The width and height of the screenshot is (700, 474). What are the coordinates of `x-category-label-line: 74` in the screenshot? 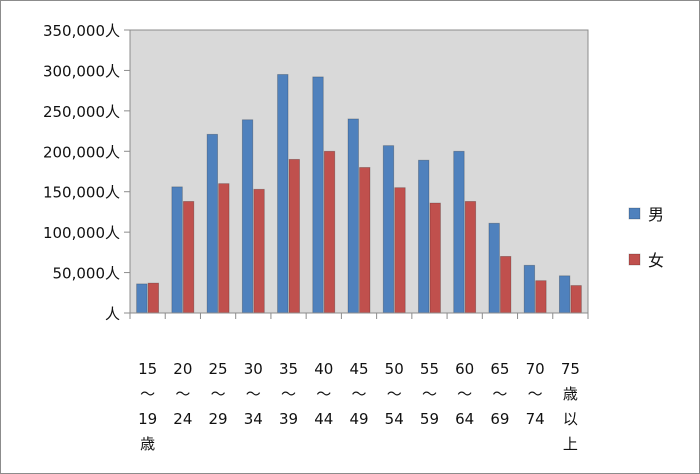 It's located at (535, 419).